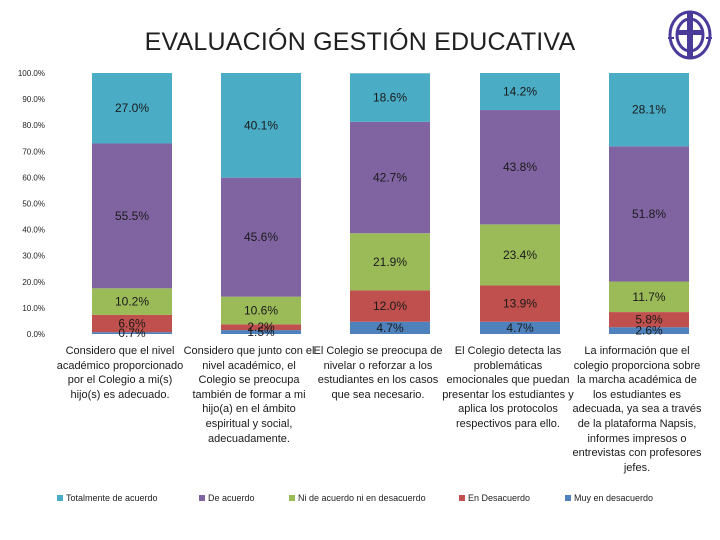 This screenshot has width=720, height=540. What do you see at coordinates (33, 282) in the screenshot?
I see `y-tick-label: 20.0%` at bounding box center [33, 282].